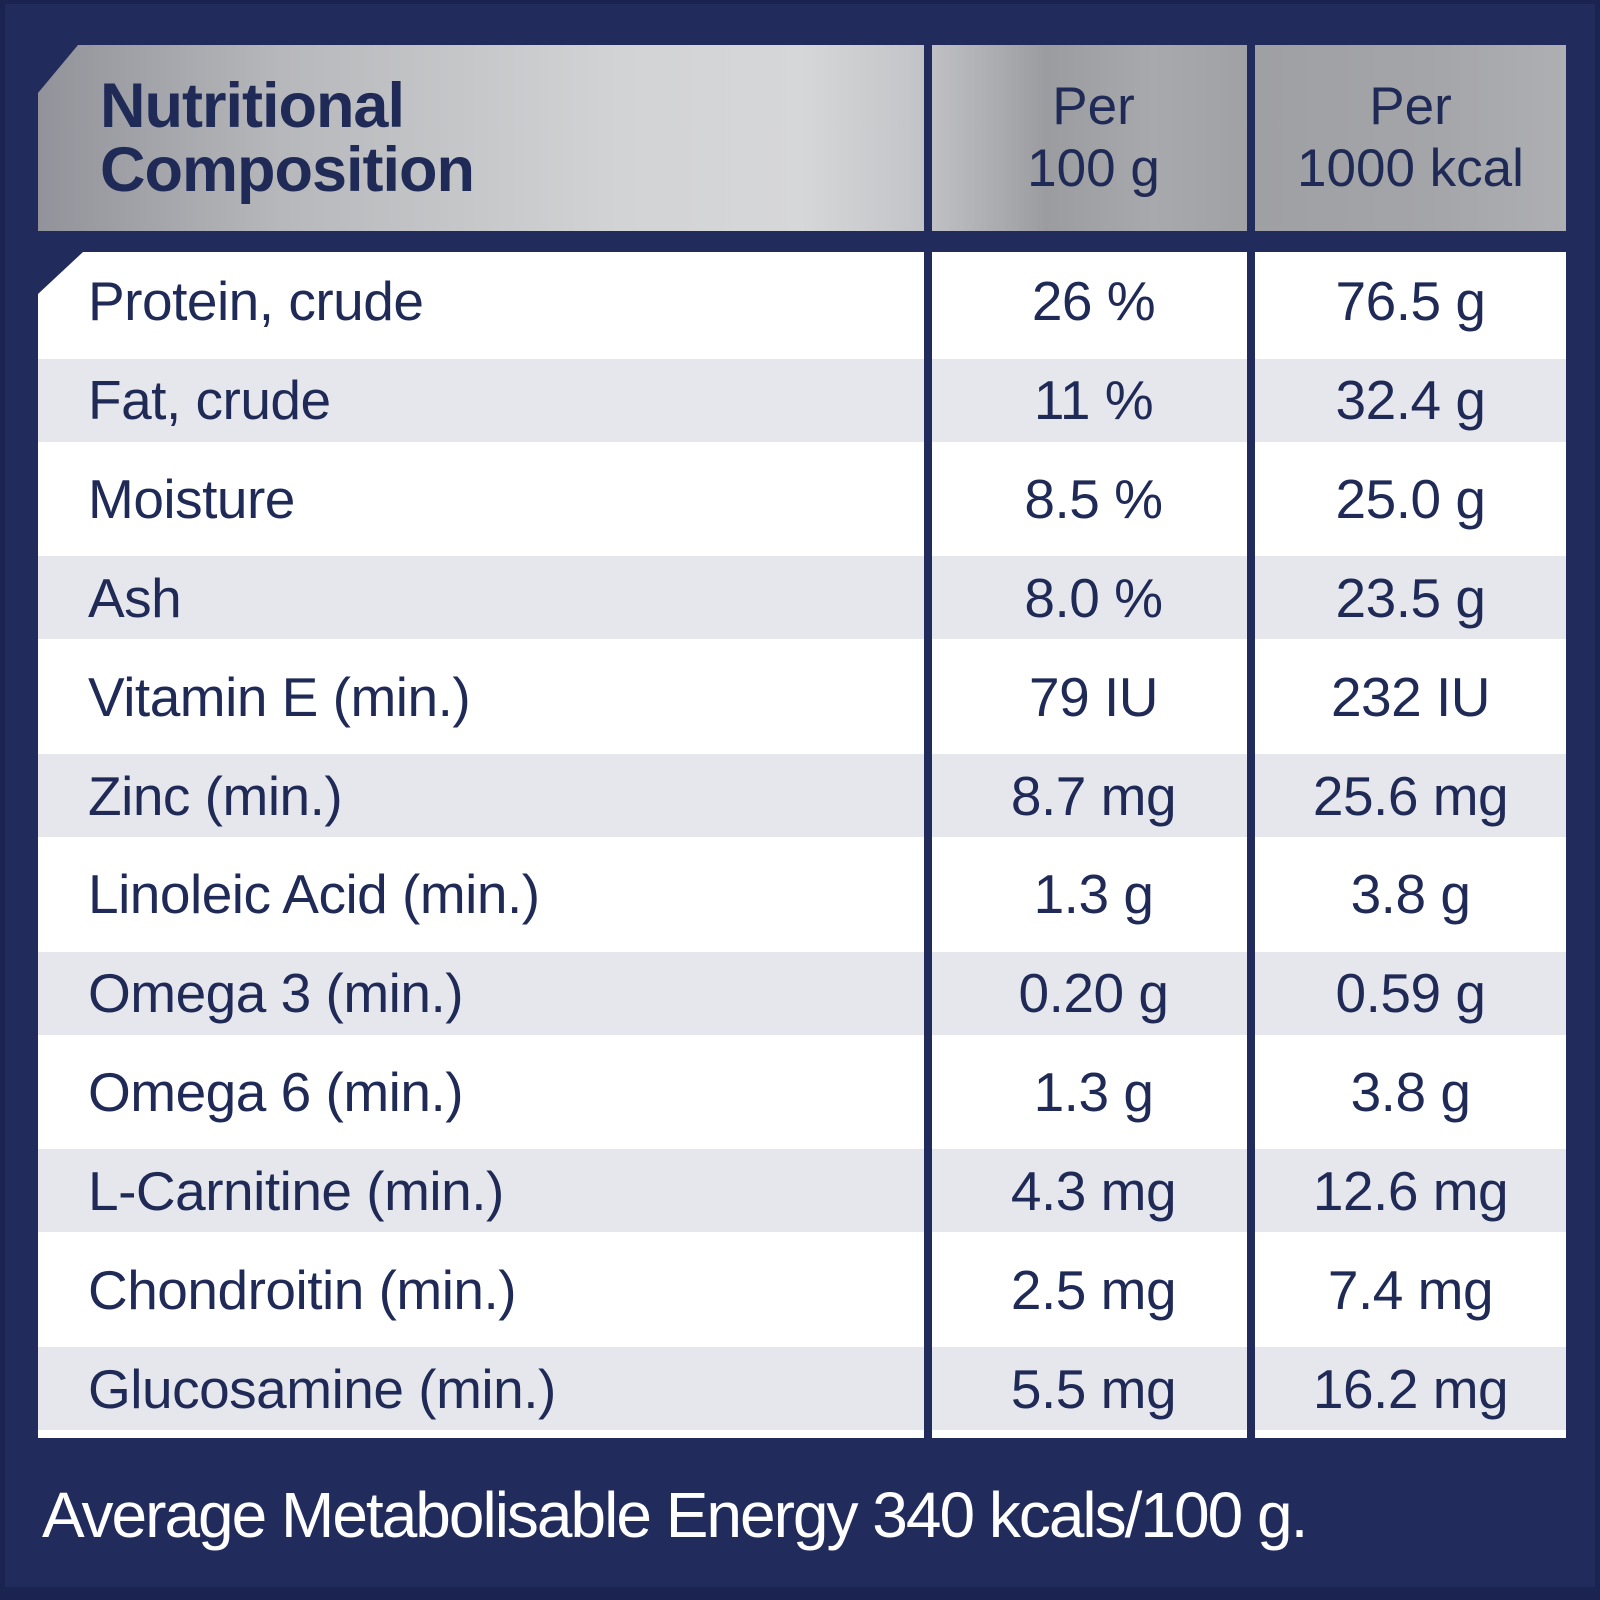  What do you see at coordinates (209, 400) in the screenshot?
I see `nutrient-label: Fat, crude` at bounding box center [209, 400].